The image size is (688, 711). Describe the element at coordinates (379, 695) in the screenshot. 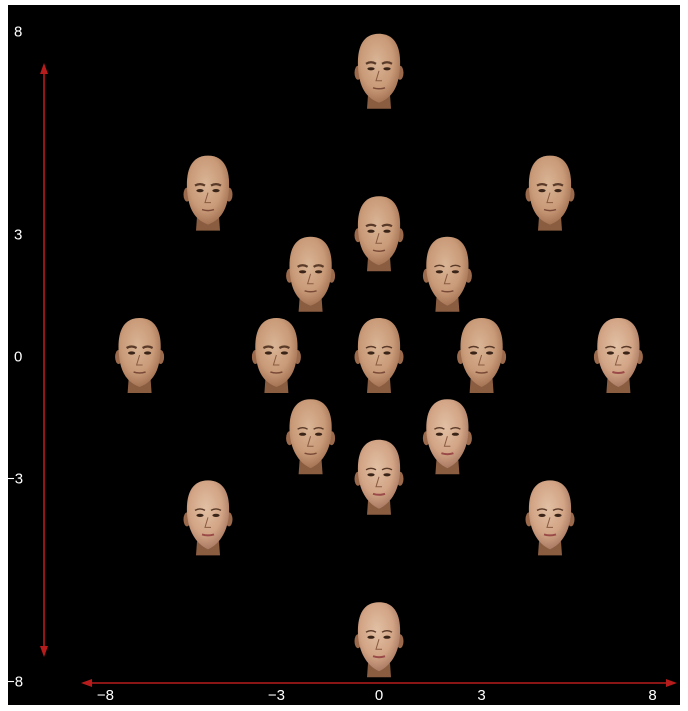

I see `x-tick-label: 0` at that location.